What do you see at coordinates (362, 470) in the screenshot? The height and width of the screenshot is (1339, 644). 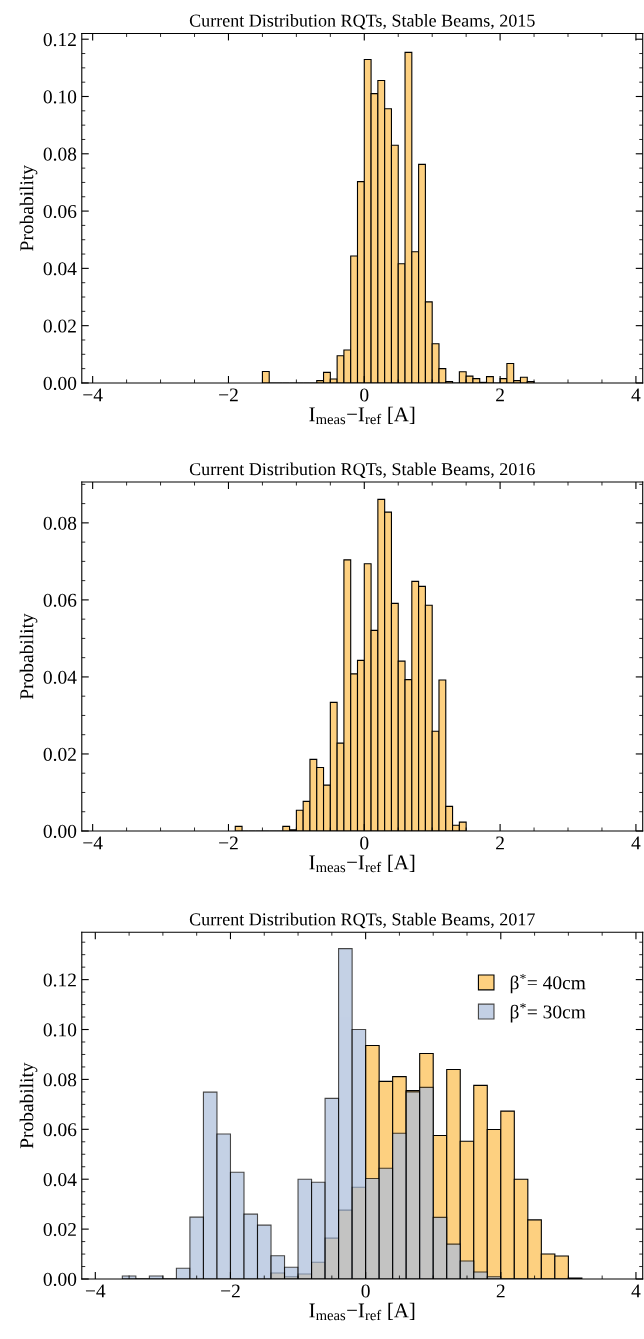 I see `chart-title: Current Distribution RQTs, Stable Beams, 2016` at bounding box center [362, 470].